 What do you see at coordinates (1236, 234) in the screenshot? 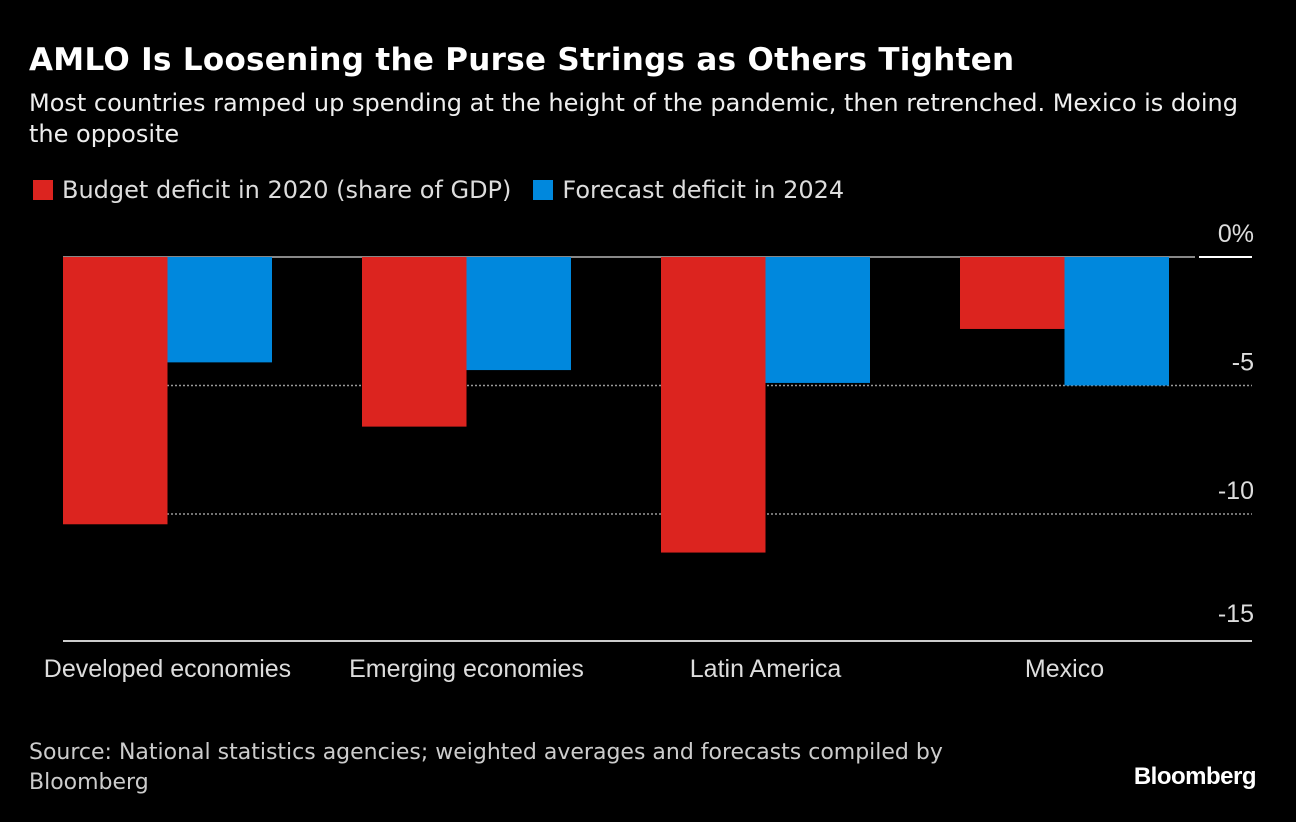
I see `y-tick-label: 0%` at bounding box center [1236, 234].